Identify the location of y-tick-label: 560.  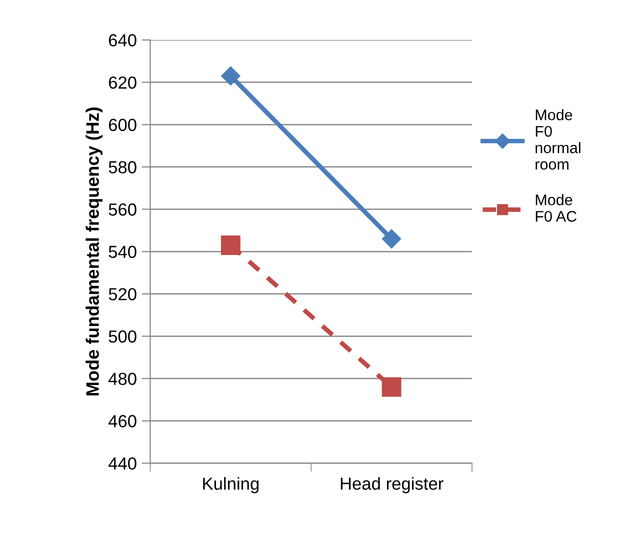
(122, 209).